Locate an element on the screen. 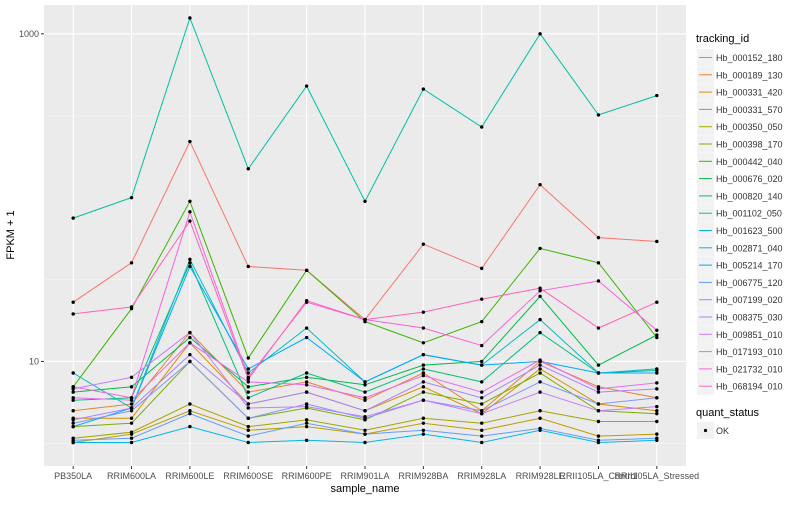 The height and width of the screenshot is (505, 800). legend-label: Hb_005214_170 is located at coordinates (749, 266).